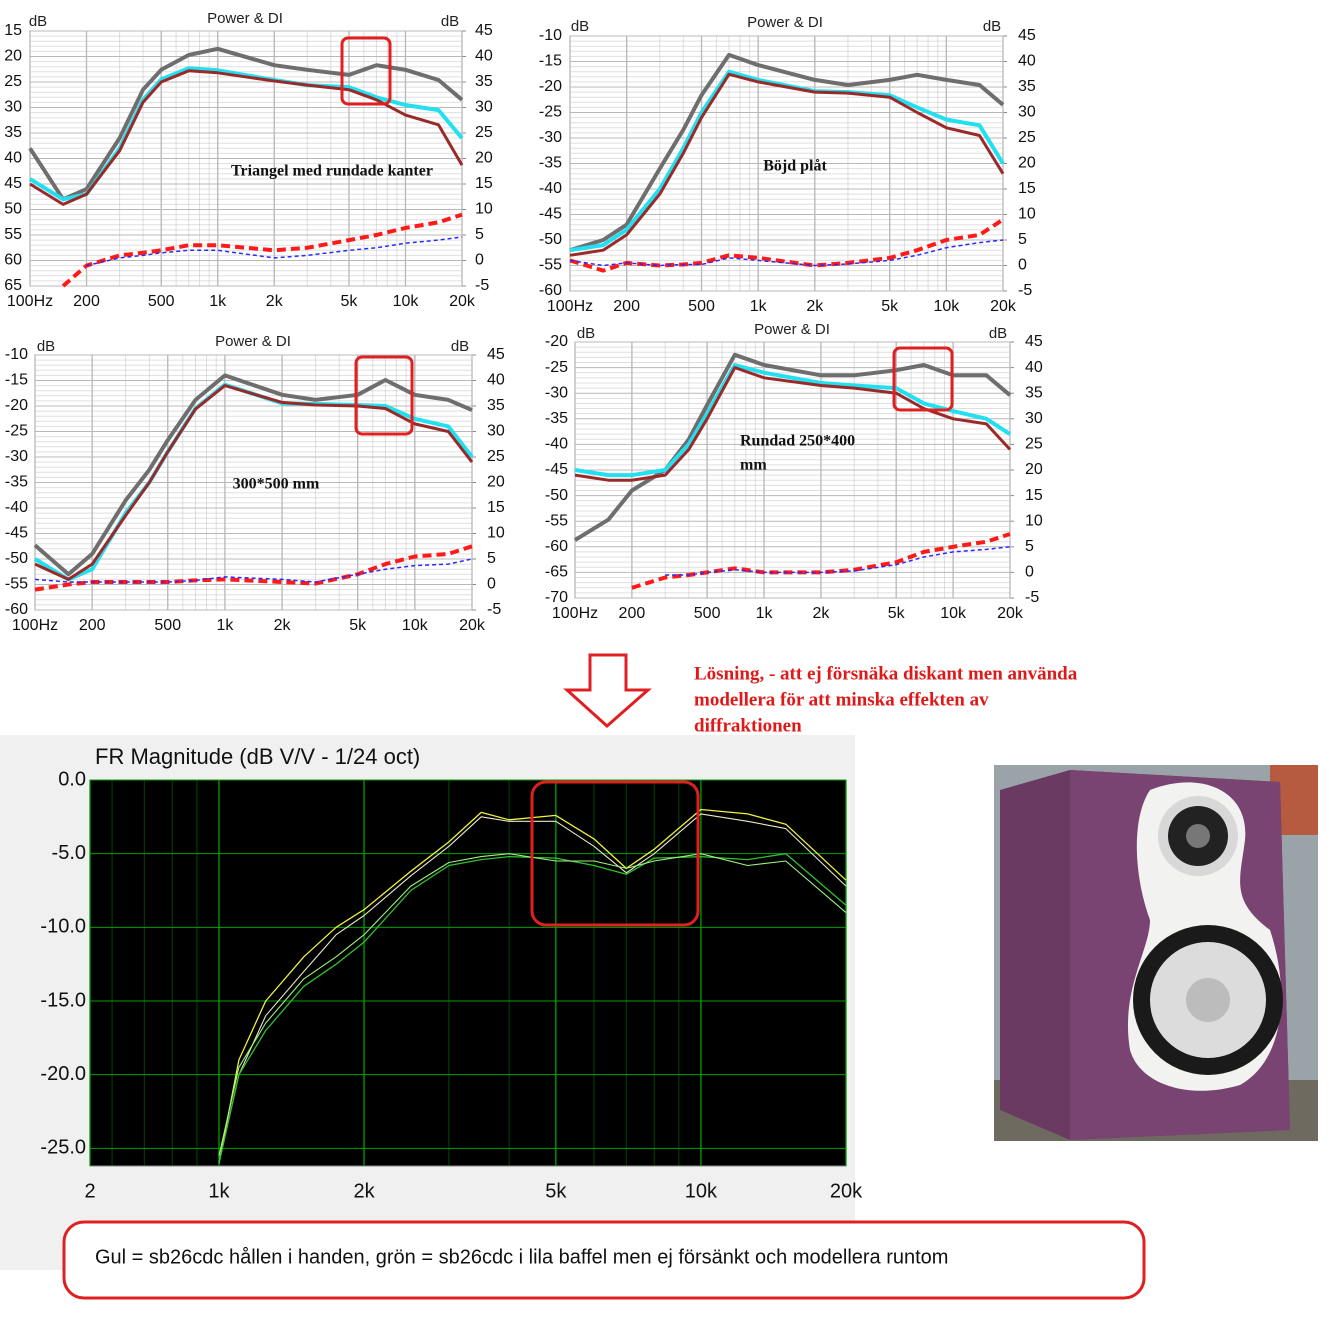 The image size is (1330, 1324). Describe the element at coordinates (556, 546) in the screenshot. I see `y-tick-label: -60` at that location.